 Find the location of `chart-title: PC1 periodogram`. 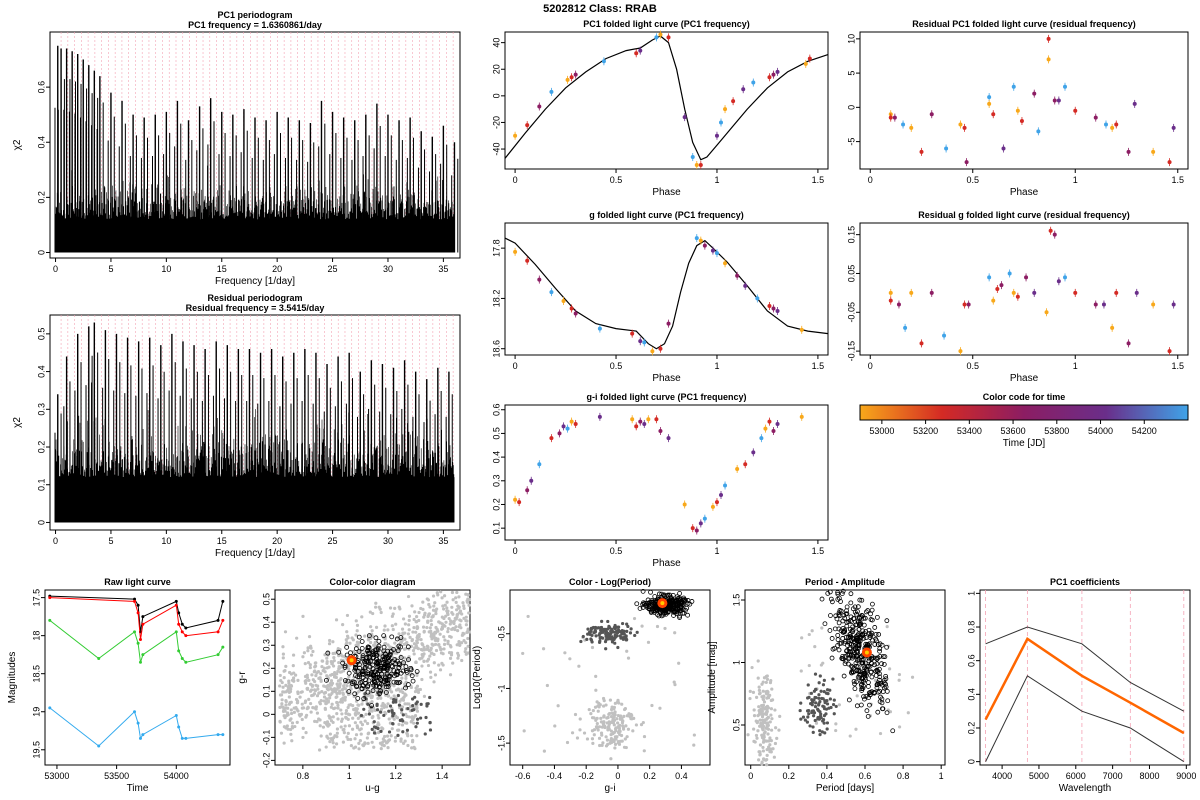

chart-title: PC1 periodogram is located at coordinates (254, 15).